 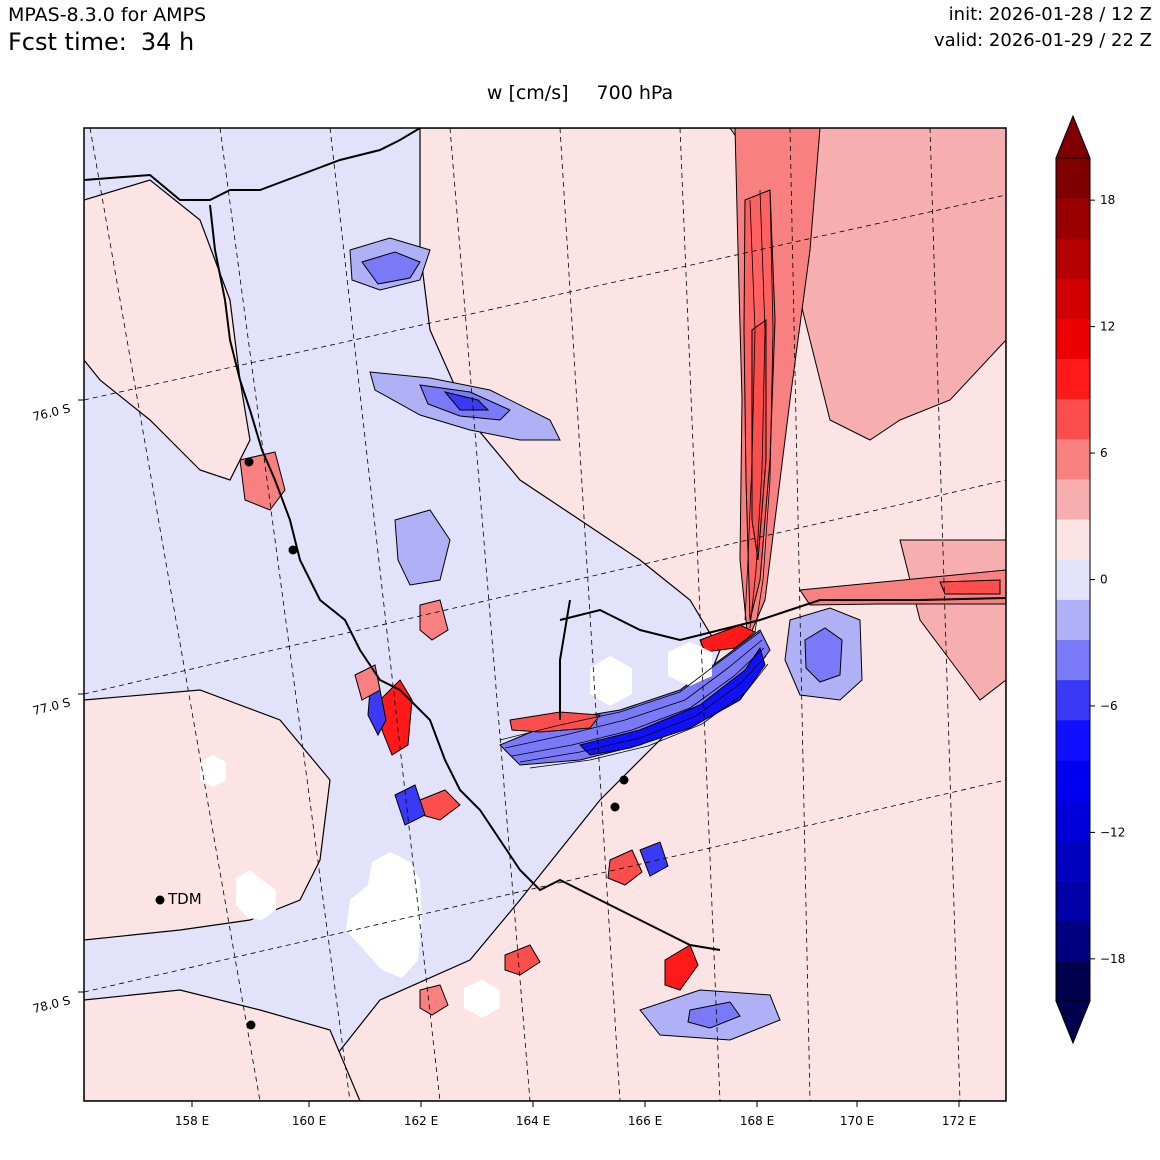 I want to click on init-time: init: 2026-01-28 / 12 Z, so click(x=1050, y=14).